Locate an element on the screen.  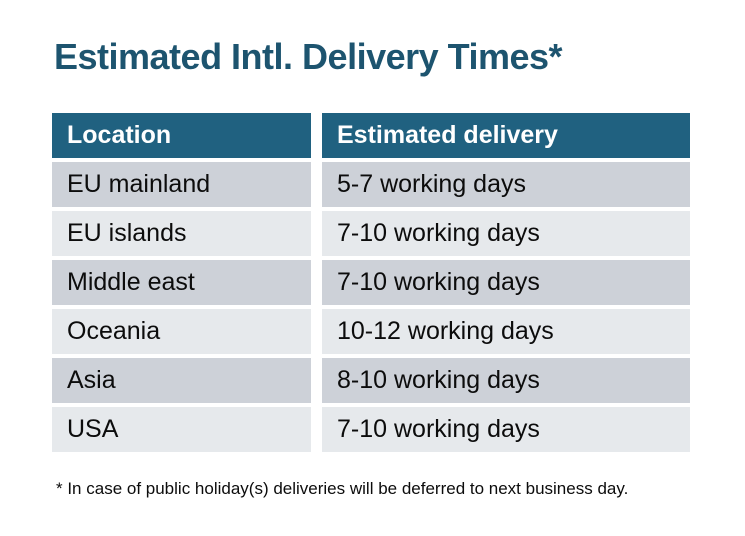
column-header-estimated-delivery: Estimated delivery is located at coordinates (506, 135).